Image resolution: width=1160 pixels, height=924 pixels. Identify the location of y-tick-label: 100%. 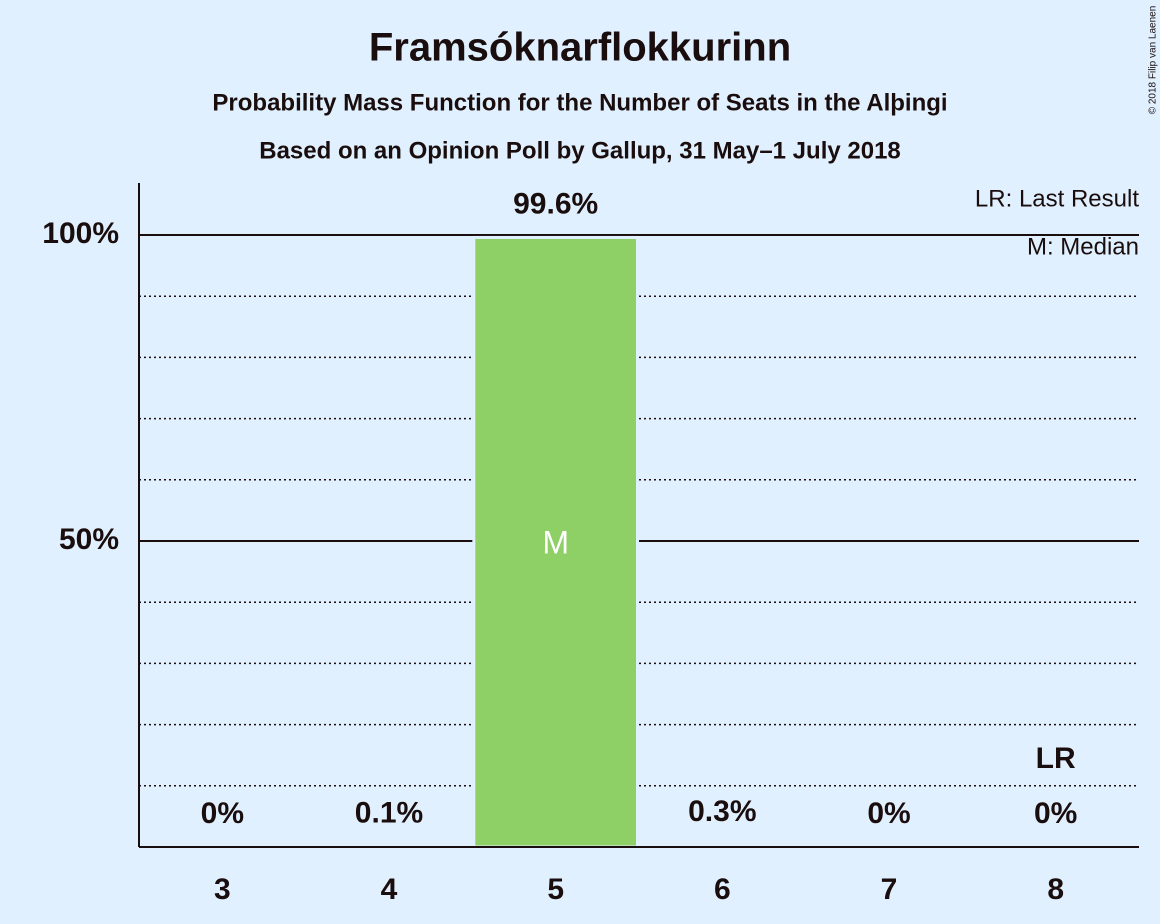
(80, 233).